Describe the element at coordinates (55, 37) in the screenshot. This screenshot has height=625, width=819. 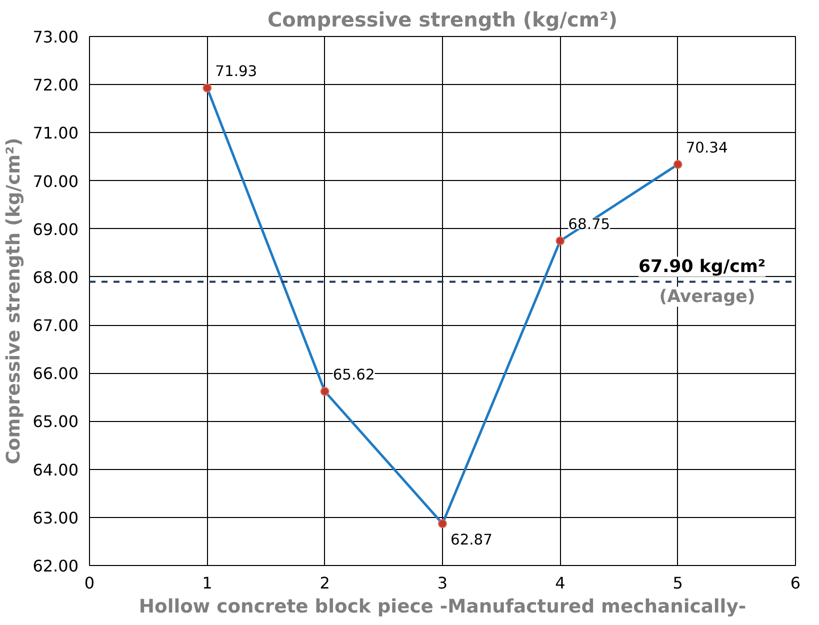
I see `y-tick-label: 73.00` at that location.